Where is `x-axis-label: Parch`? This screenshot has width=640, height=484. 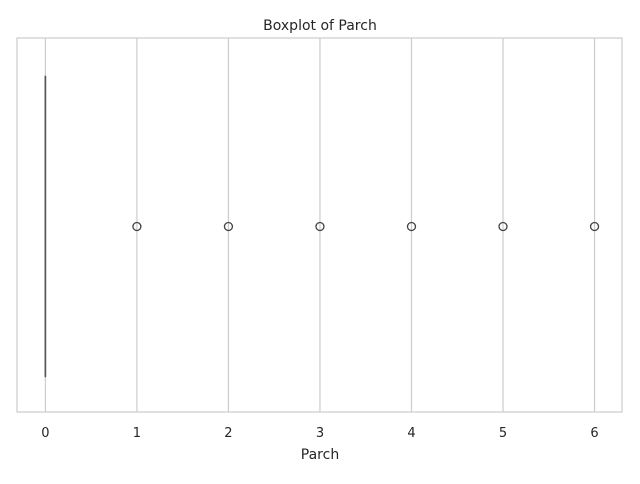 x-axis-label: Parch is located at coordinates (320, 455).